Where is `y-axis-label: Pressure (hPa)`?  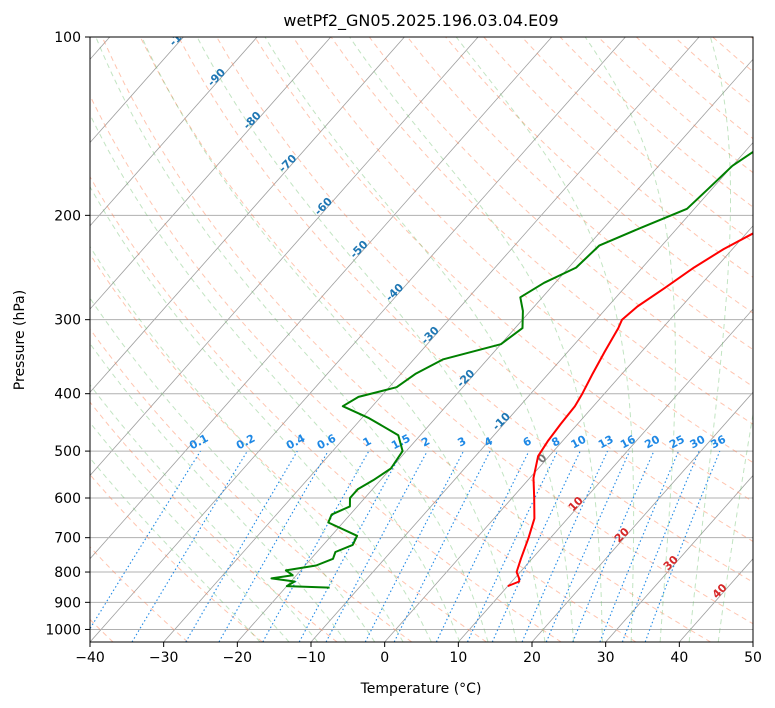
y-axis-label: Pressure (hPa) is located at coordinates (20, 340).